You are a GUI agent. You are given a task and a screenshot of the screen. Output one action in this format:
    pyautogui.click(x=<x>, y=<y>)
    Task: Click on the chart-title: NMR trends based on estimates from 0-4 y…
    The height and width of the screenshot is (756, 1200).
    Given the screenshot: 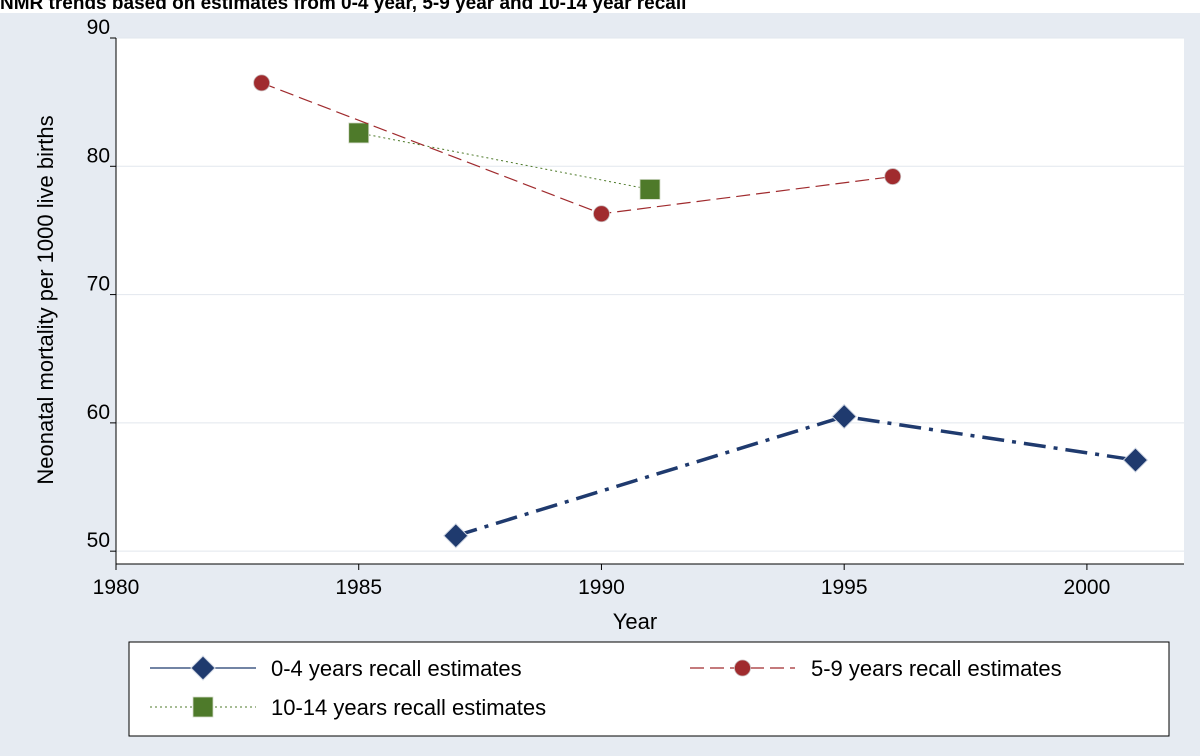 What is the action you would take?
    pyautogui.click(x=343, y=7)
    